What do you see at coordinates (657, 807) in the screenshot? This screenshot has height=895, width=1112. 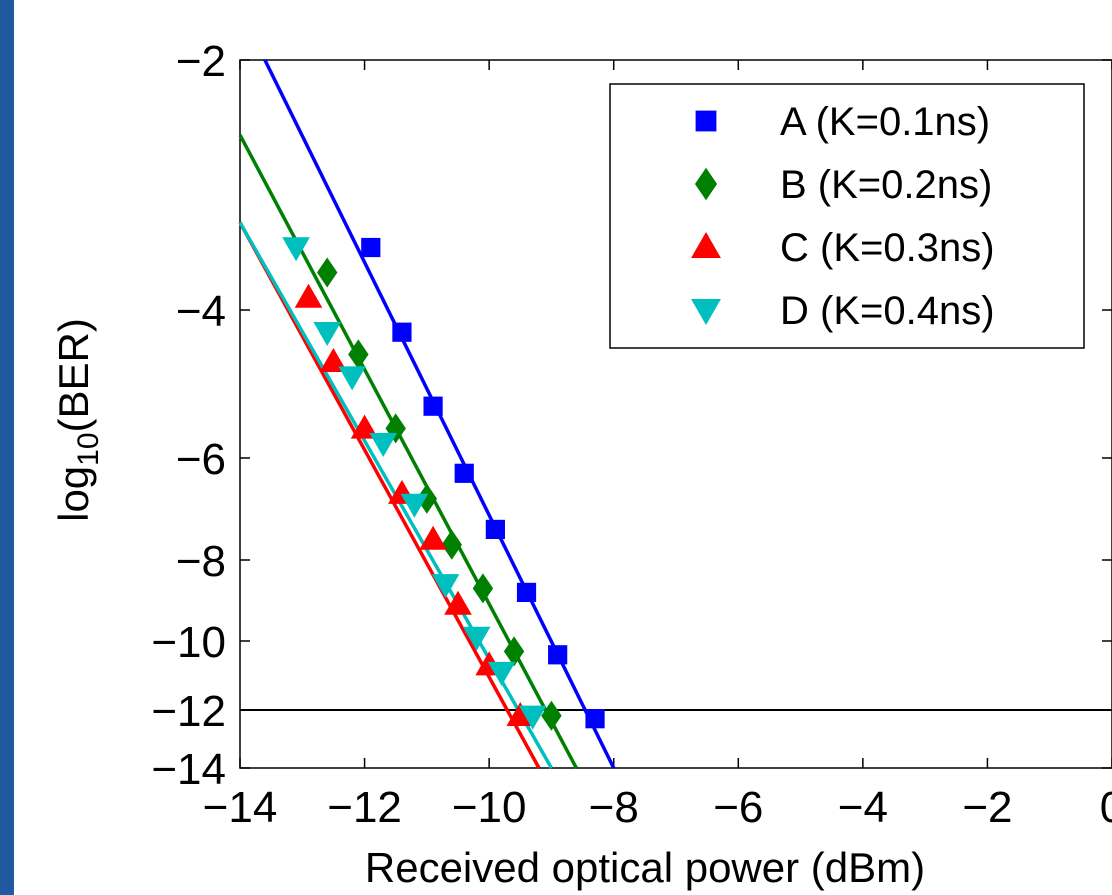 I see `x-tick-labels: −14 −12 −10 −8 −6 −4 −2 0` at bounding box center [657, 807].